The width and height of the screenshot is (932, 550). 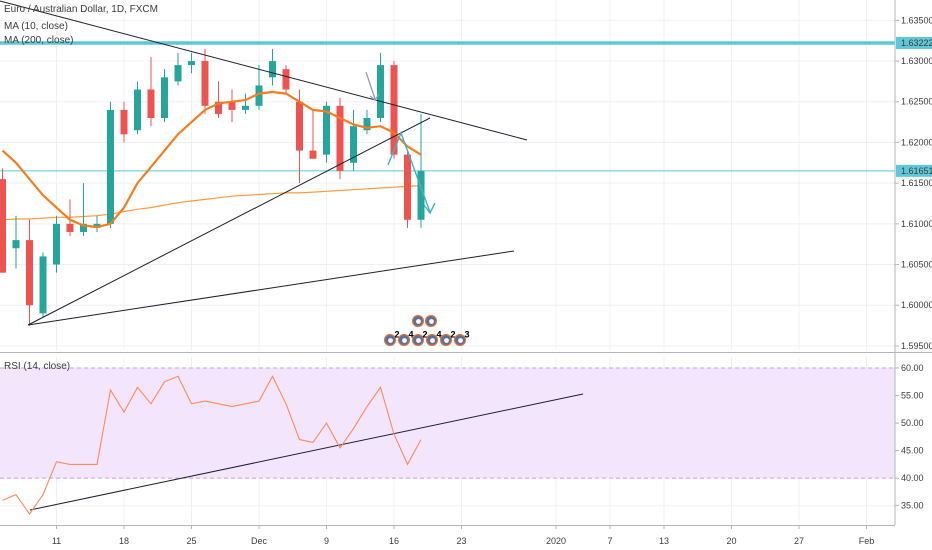 I want to click on price-tick-label: 1.63500, so click(x=916, y=20).